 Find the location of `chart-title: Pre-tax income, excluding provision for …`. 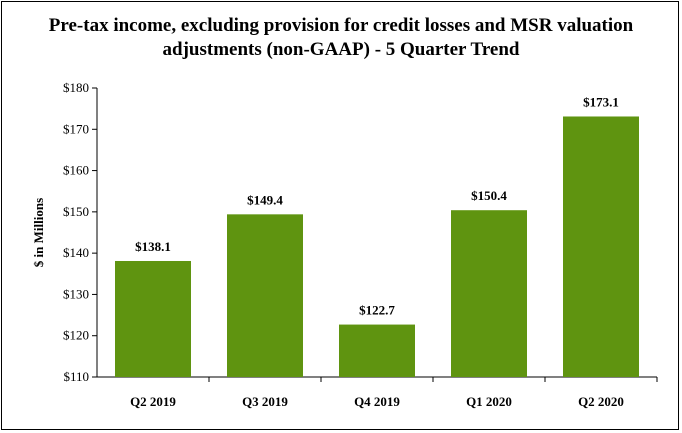

chart-title: Pre-tax income, excluding provision for … is located at coordinates (341, 38).